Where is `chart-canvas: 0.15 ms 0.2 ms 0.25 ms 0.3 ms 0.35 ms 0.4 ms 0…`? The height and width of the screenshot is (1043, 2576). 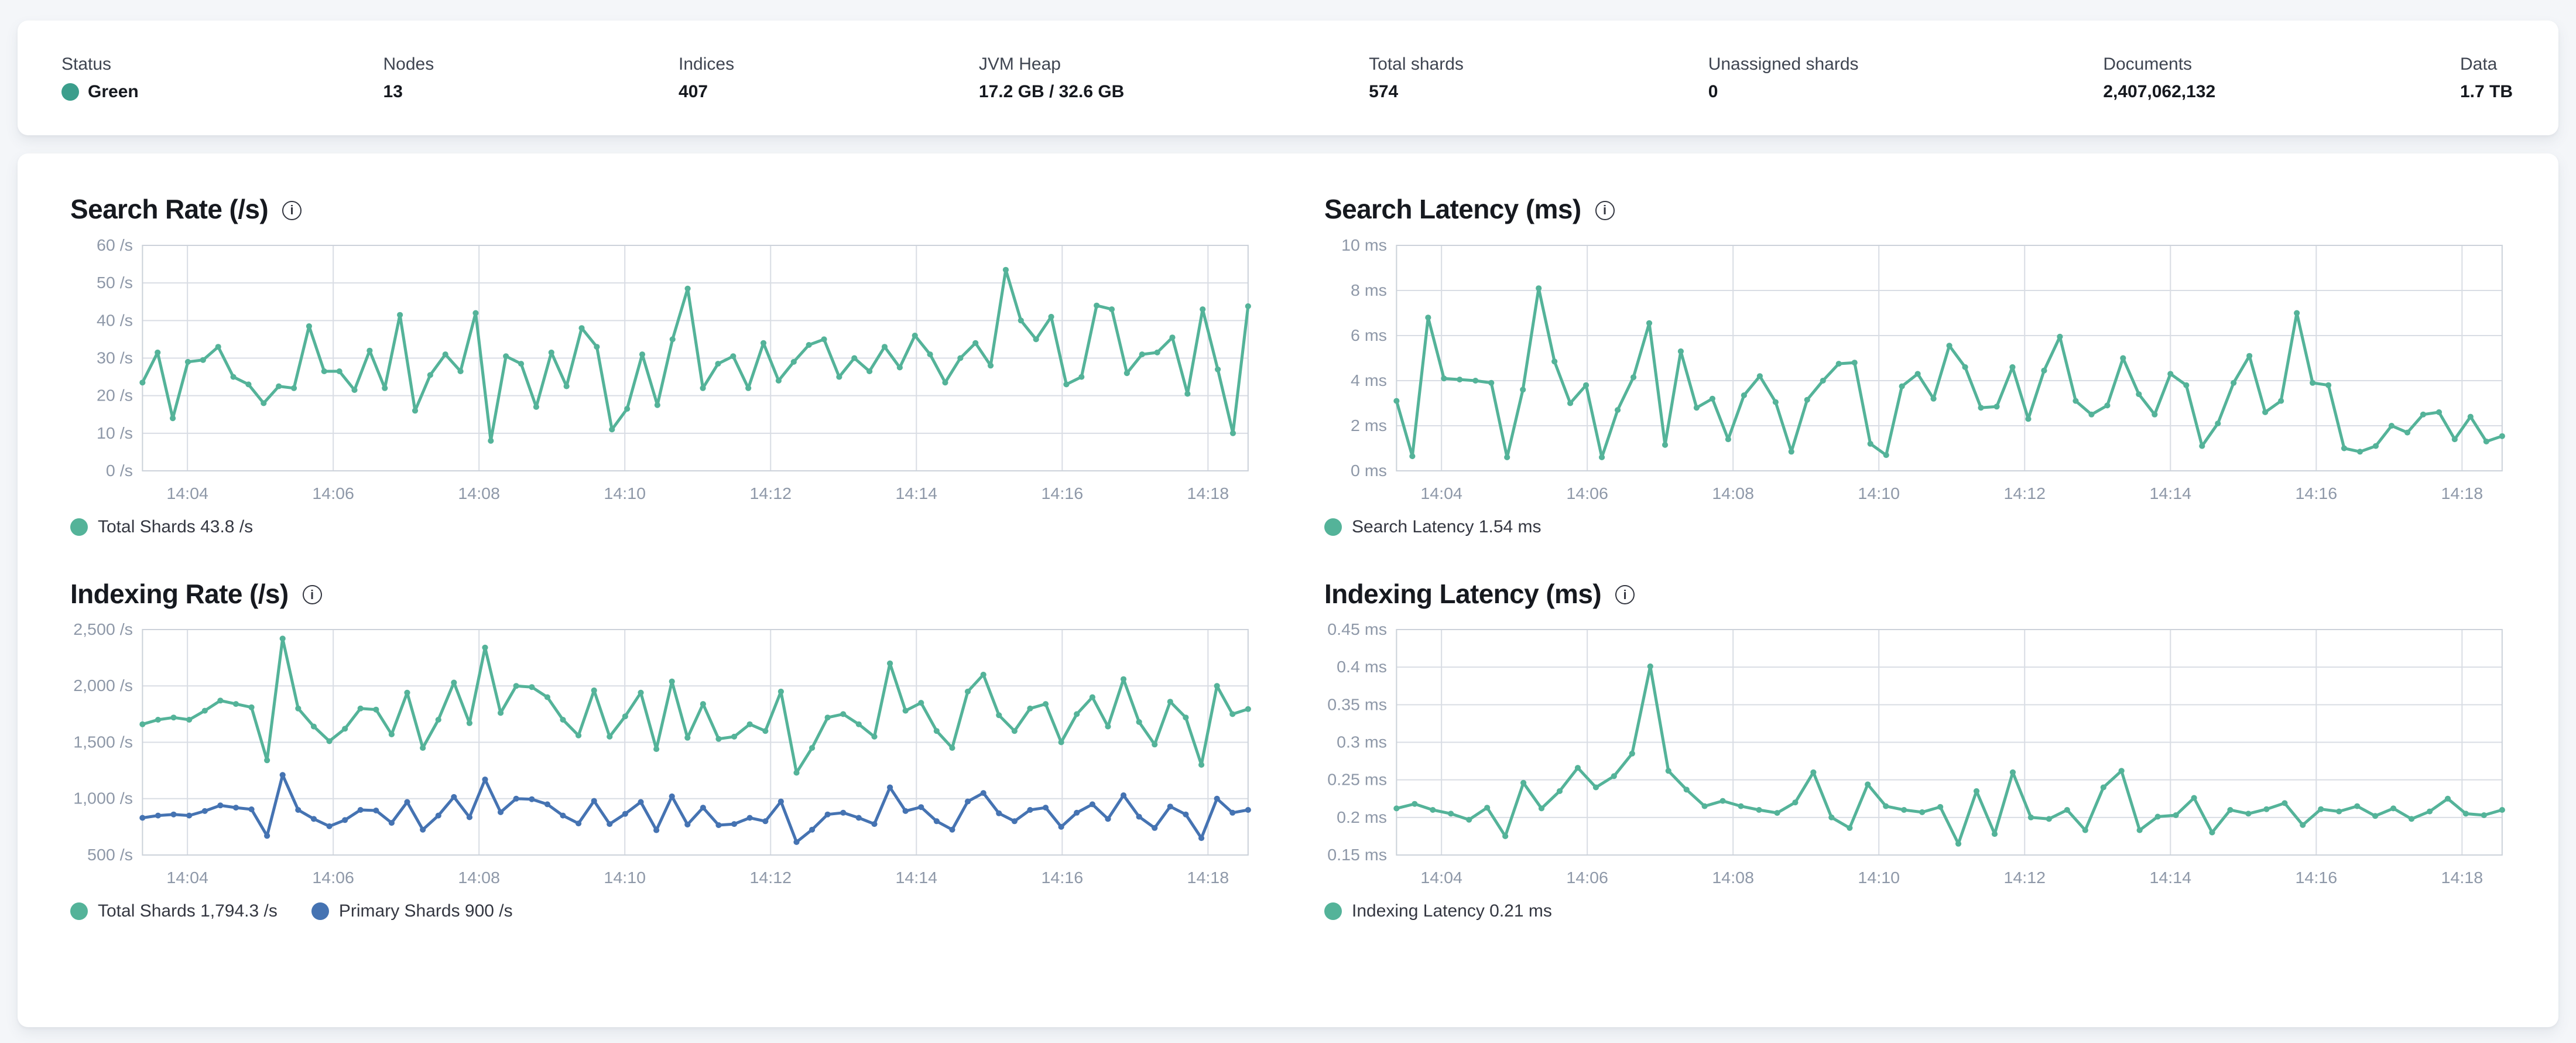
chart-canvas: 0.15 ms 0.2 ms 0.25 ms 0.3 ms 0.35 ms 0.4 ms 0… is located at coordinates (1907, 756).